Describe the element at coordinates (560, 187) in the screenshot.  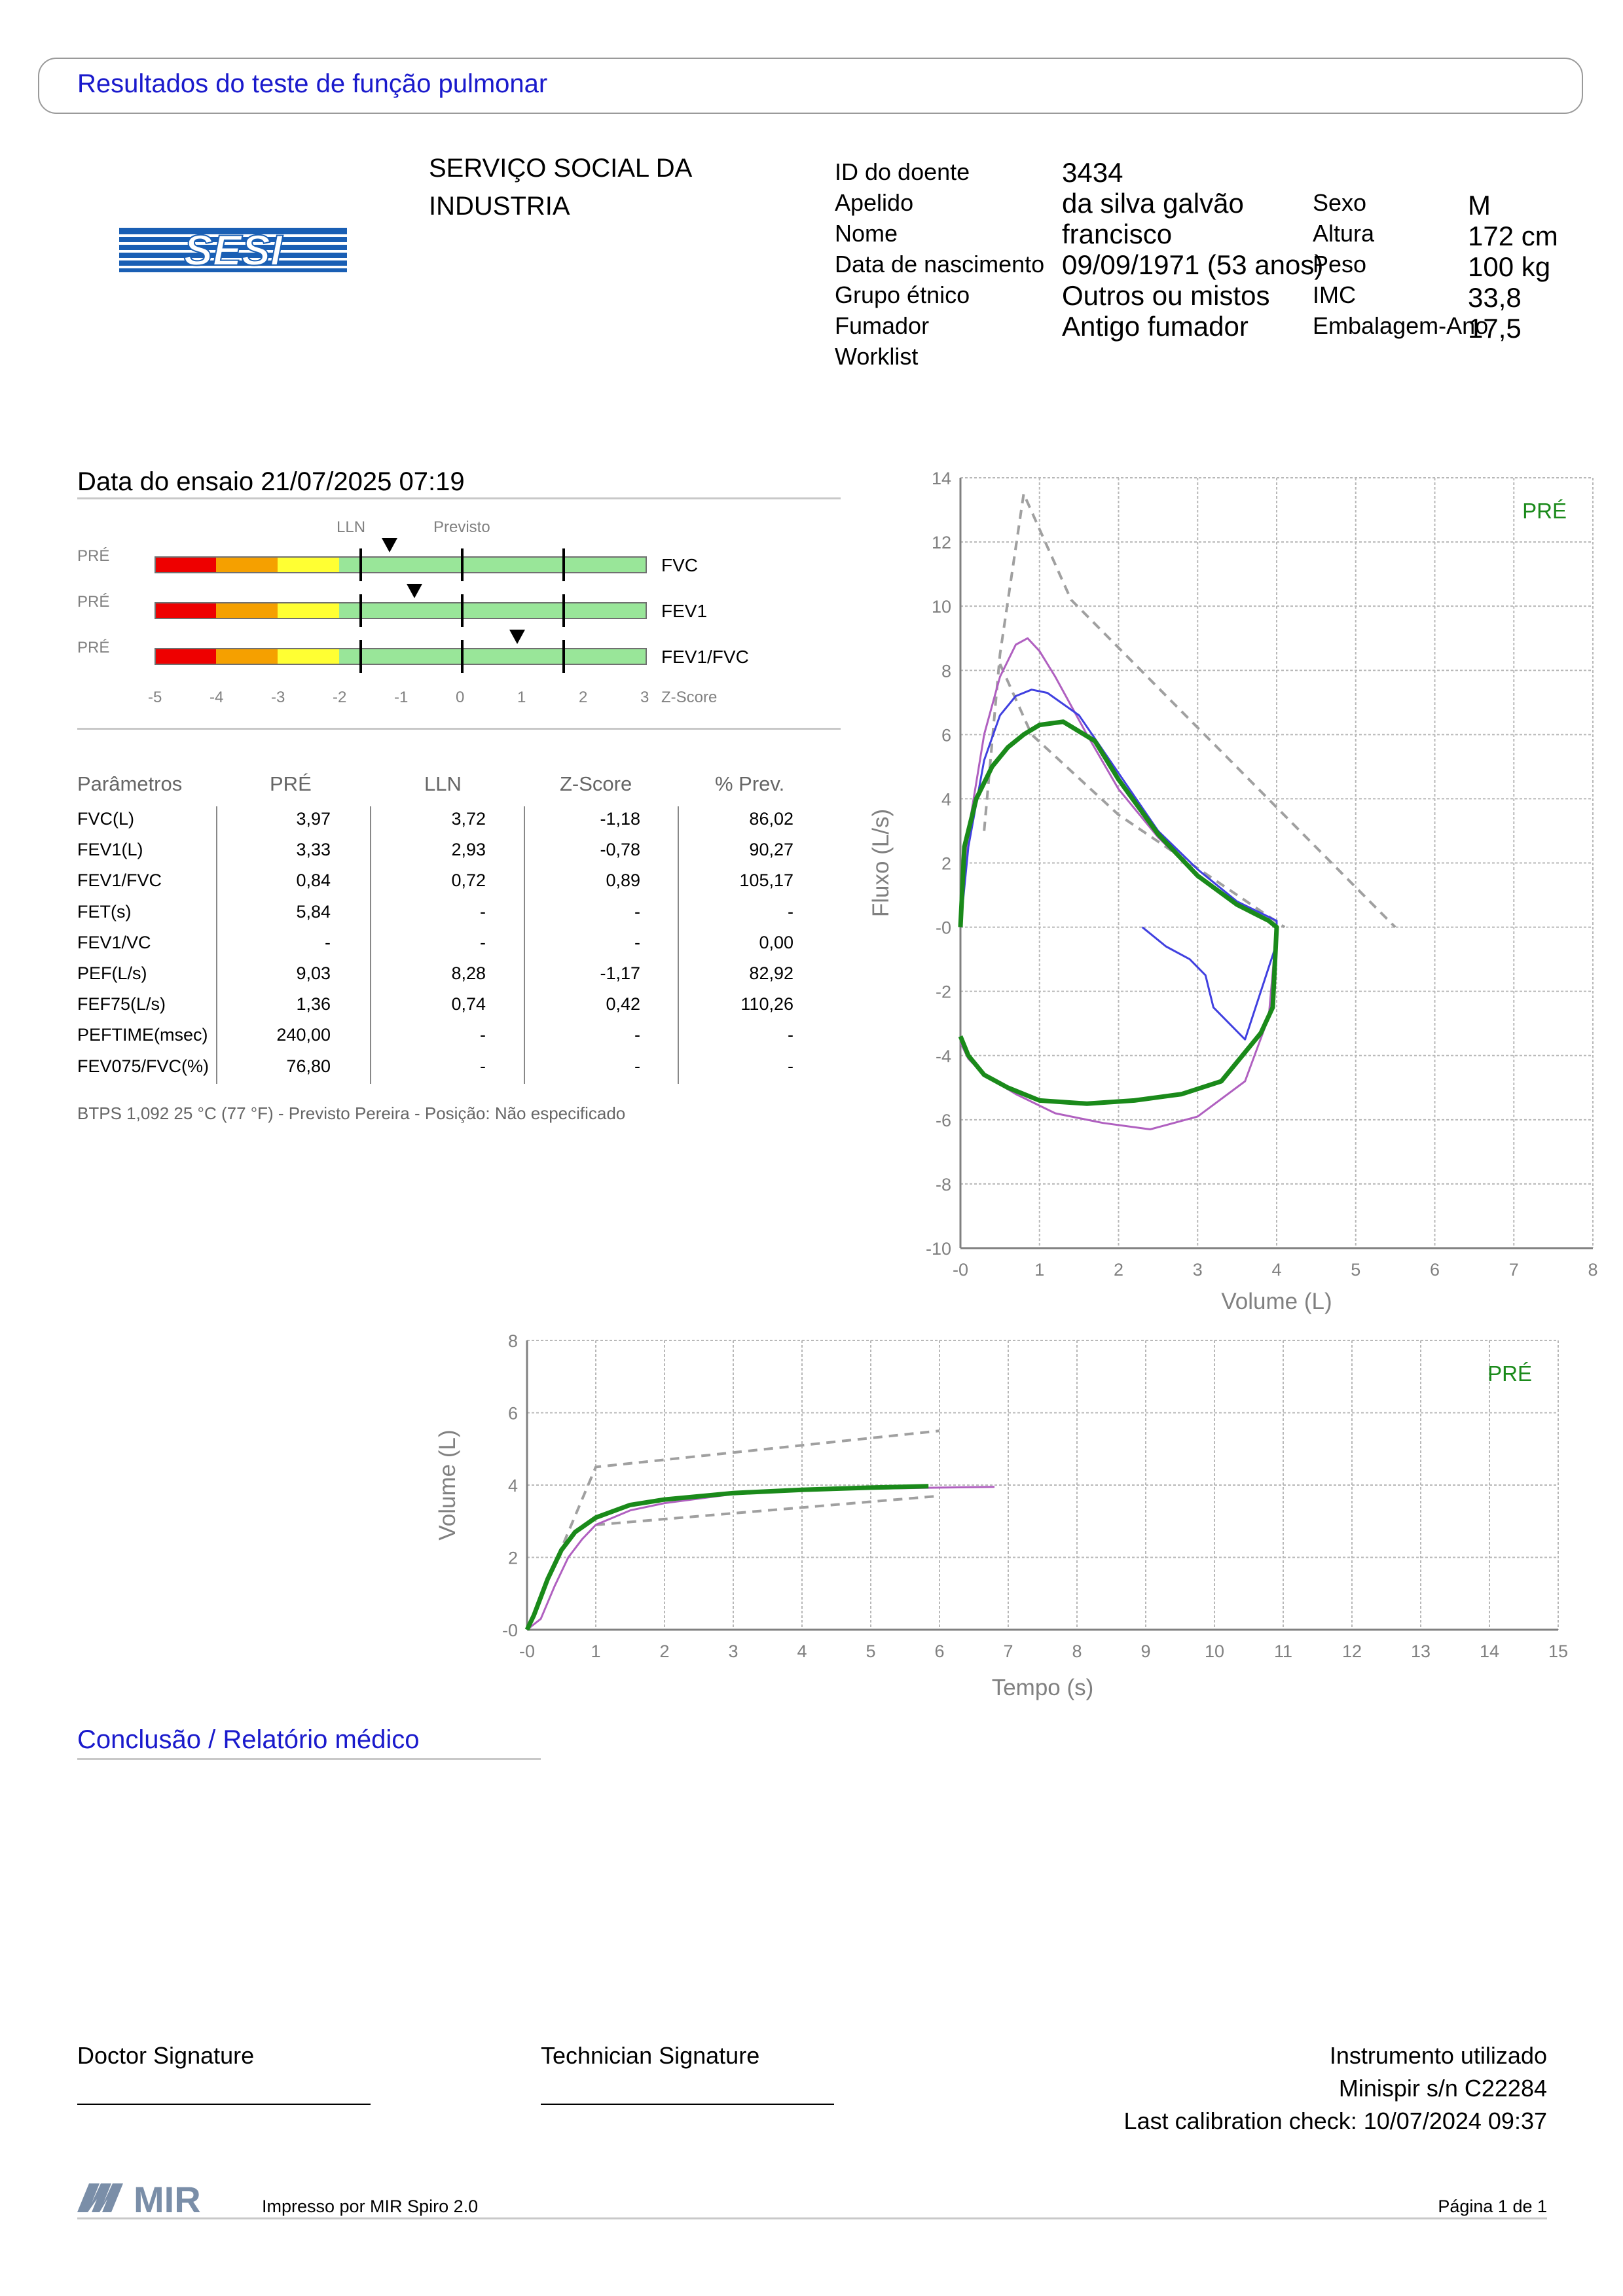
I see `organization-name: SERVIÇO SOCIAL DA INDUSTRIA` at that location.